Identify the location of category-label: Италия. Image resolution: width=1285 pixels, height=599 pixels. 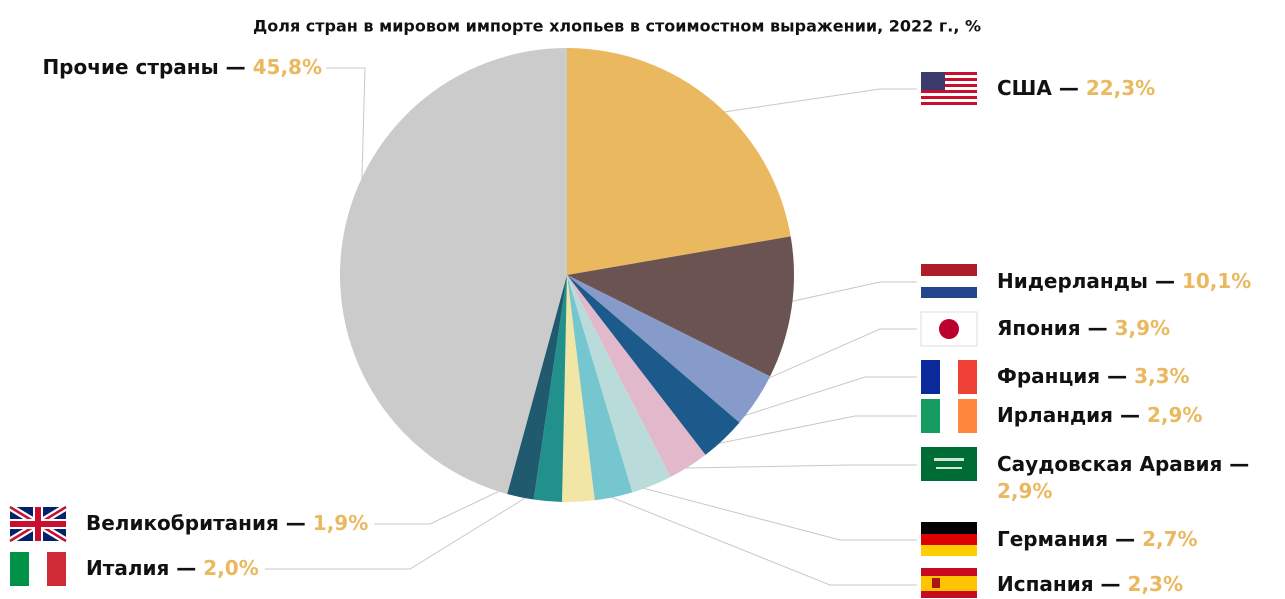
(127, 568).